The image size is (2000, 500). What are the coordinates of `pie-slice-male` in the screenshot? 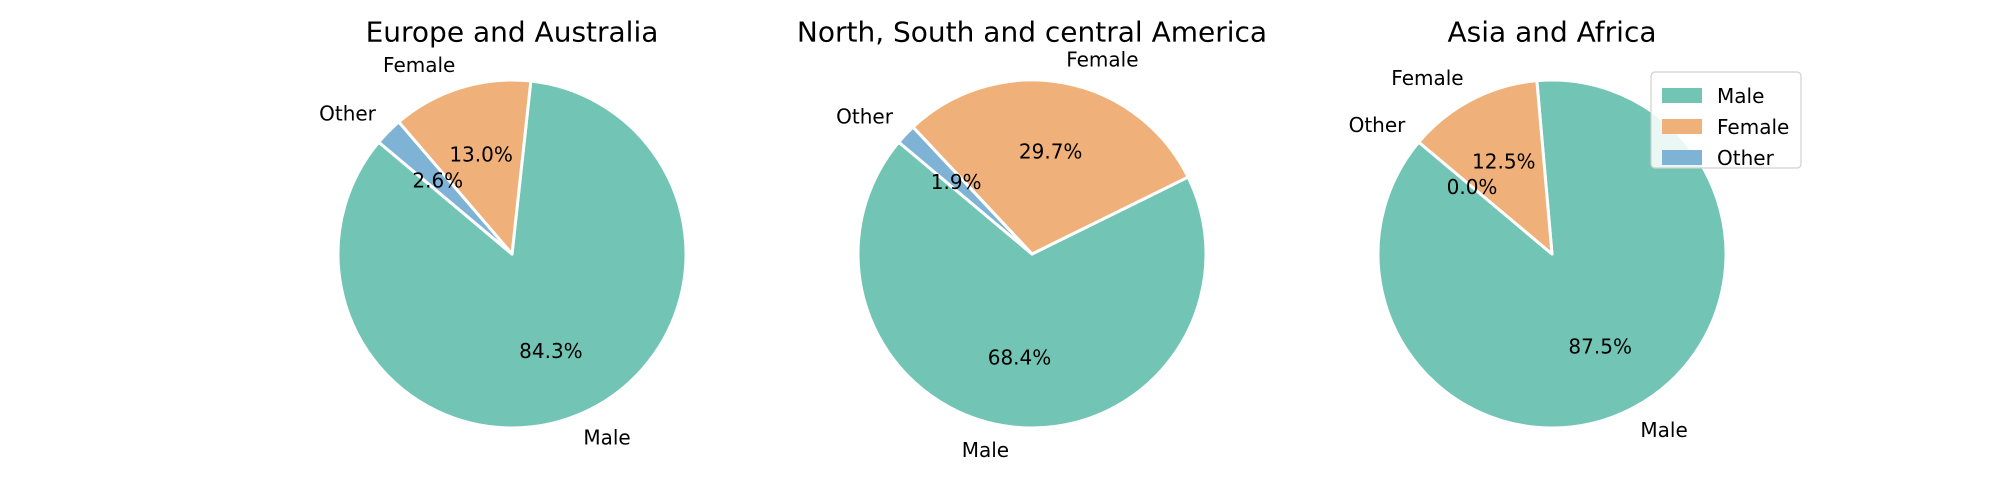 It's located at (1032, 285).